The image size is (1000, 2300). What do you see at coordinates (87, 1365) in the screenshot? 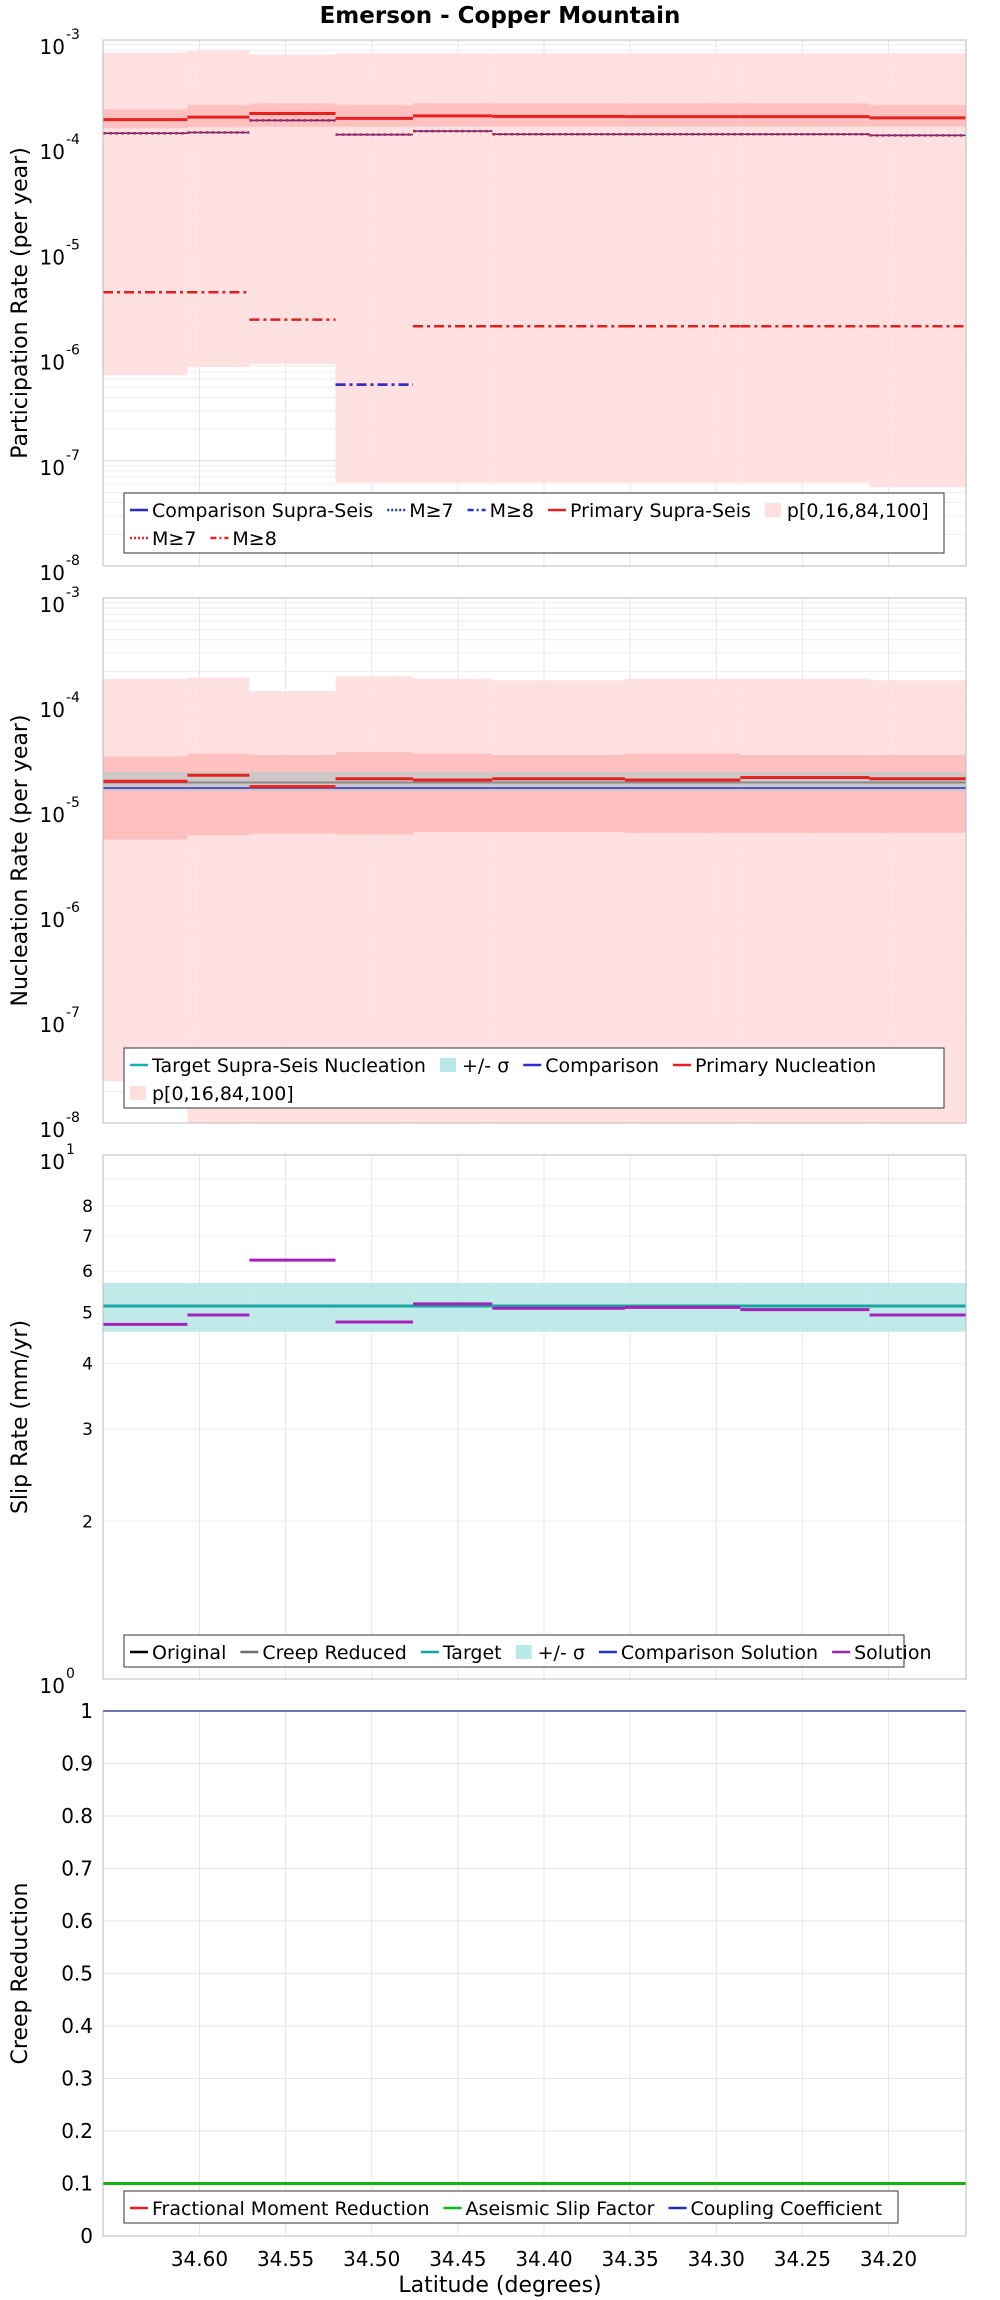
I see `y-tick-label: 4` at bounding box center [87, 1365].